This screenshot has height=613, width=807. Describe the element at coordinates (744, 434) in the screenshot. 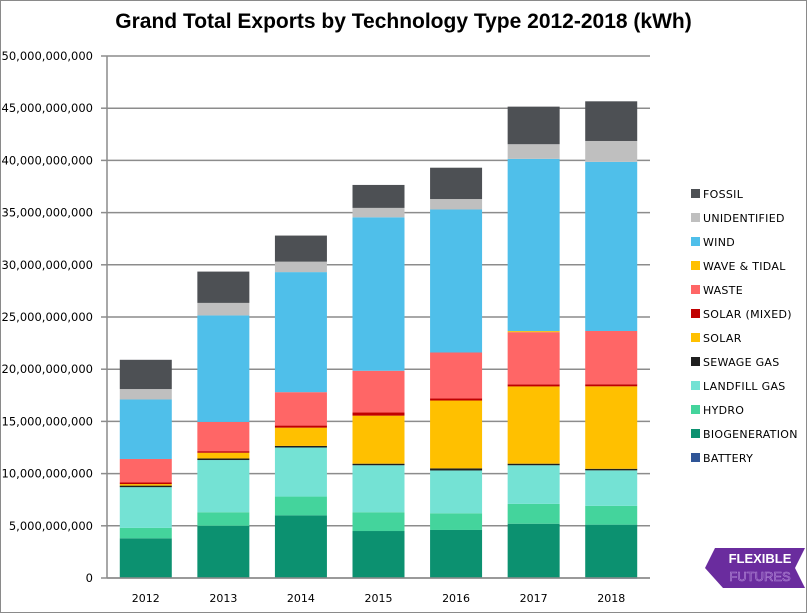

I see `legend-item-biogeneration: BIOGENERATION` at that location.